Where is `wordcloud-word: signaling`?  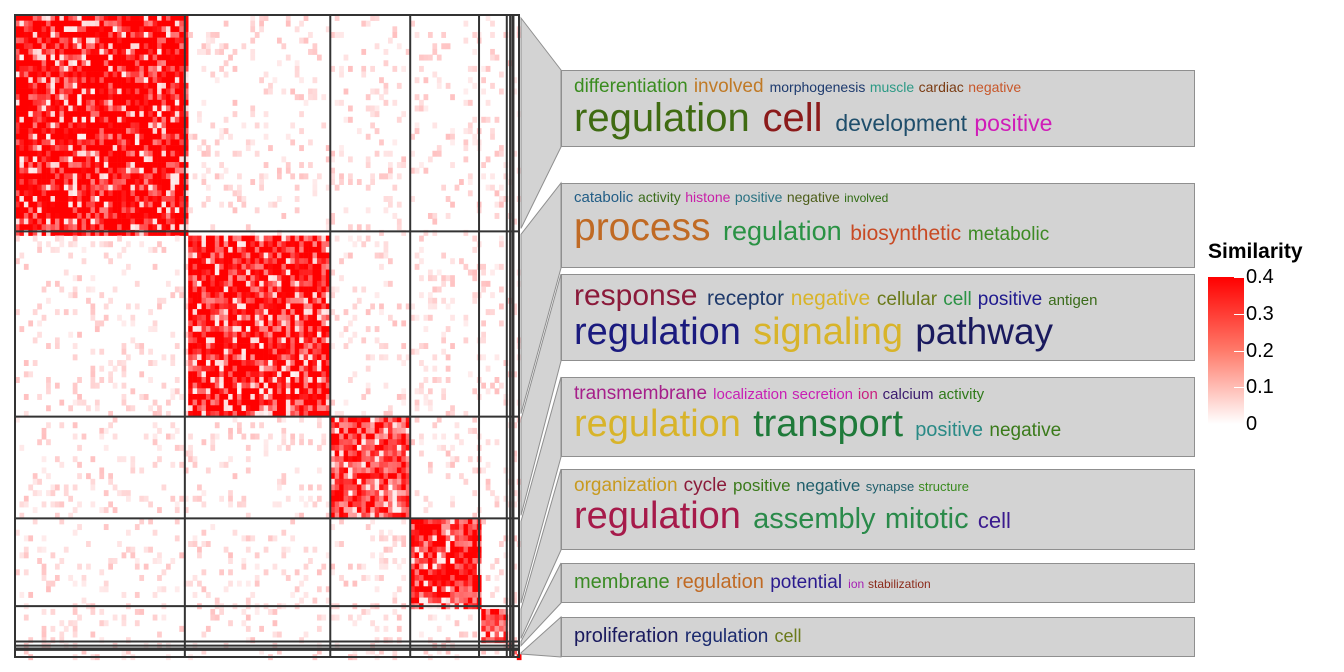
wordcloud-word: signaling is located at coordinates (828, 332).